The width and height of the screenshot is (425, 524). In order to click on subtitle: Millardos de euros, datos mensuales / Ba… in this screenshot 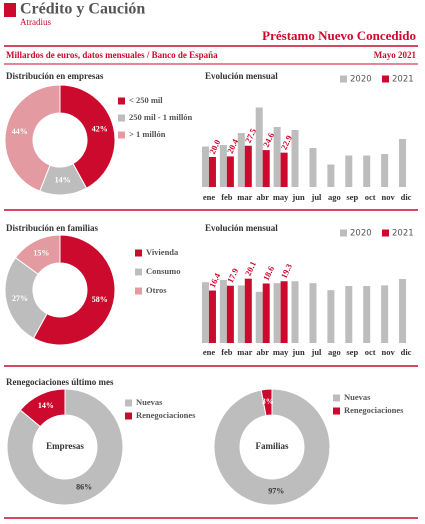, I will do `click(112, 55)`.